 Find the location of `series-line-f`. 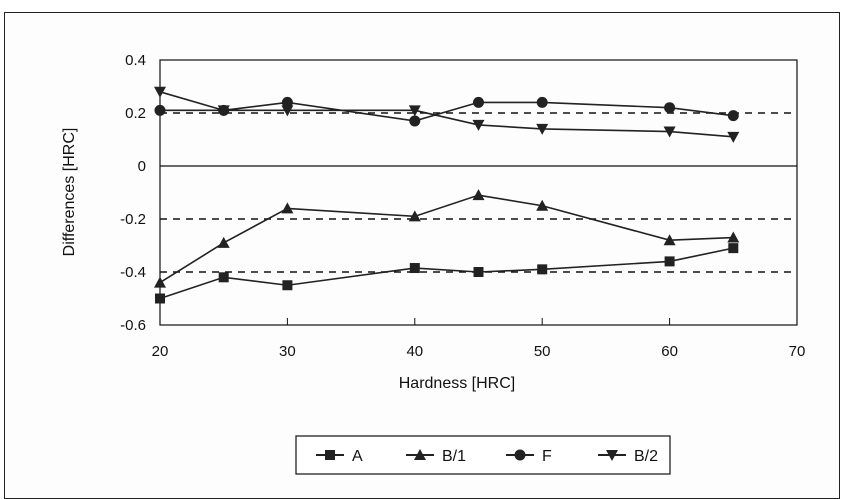

series-line-f is located at coordinates (447, 111).